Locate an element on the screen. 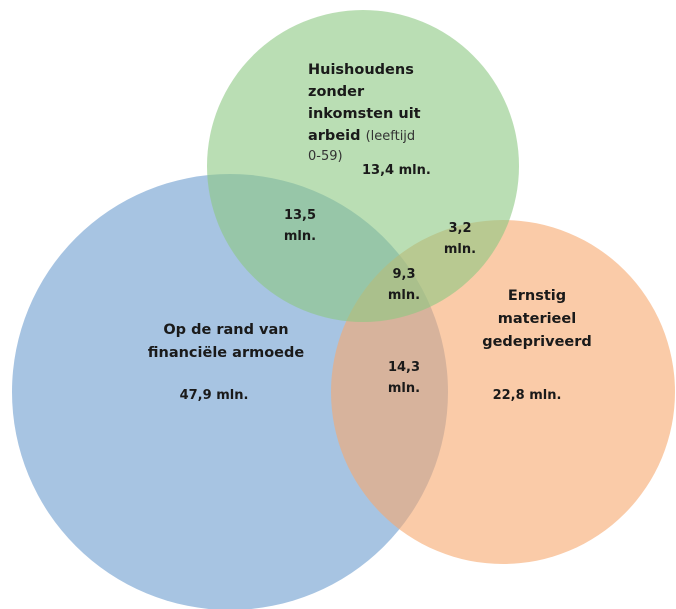 Image resolution: width=676 pixels, height=609 pixels. set-label: Ernstig is located at coordinates (537, 296).